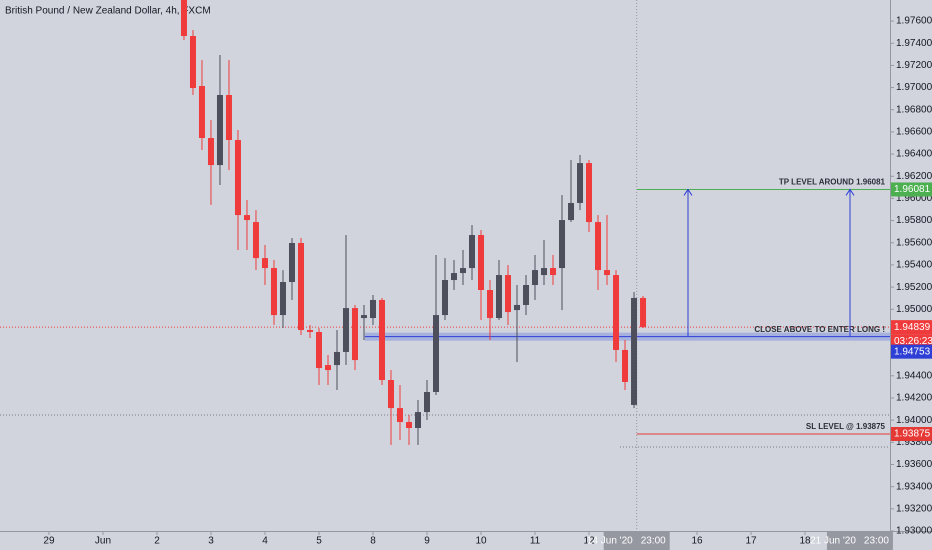  Describe the element at coordinates (535, 541) in the screenshot. I see `x-tick-label: 11` at that location.